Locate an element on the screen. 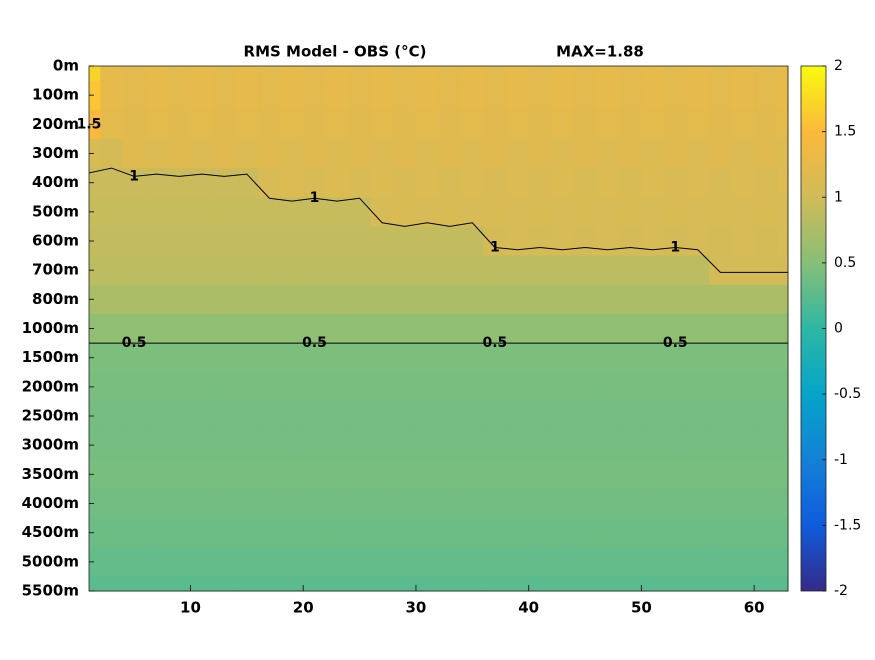  y-tick-label: 400m is located at coordinates (55, 182).